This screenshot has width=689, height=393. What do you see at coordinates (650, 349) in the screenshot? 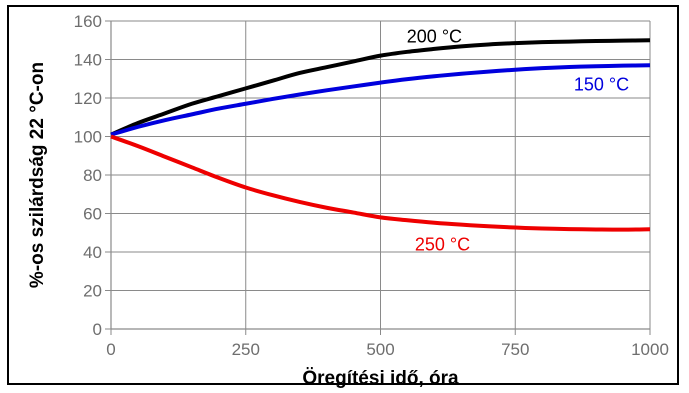
I see `x-tick-label: 1000` at bounding box center [650, 349].